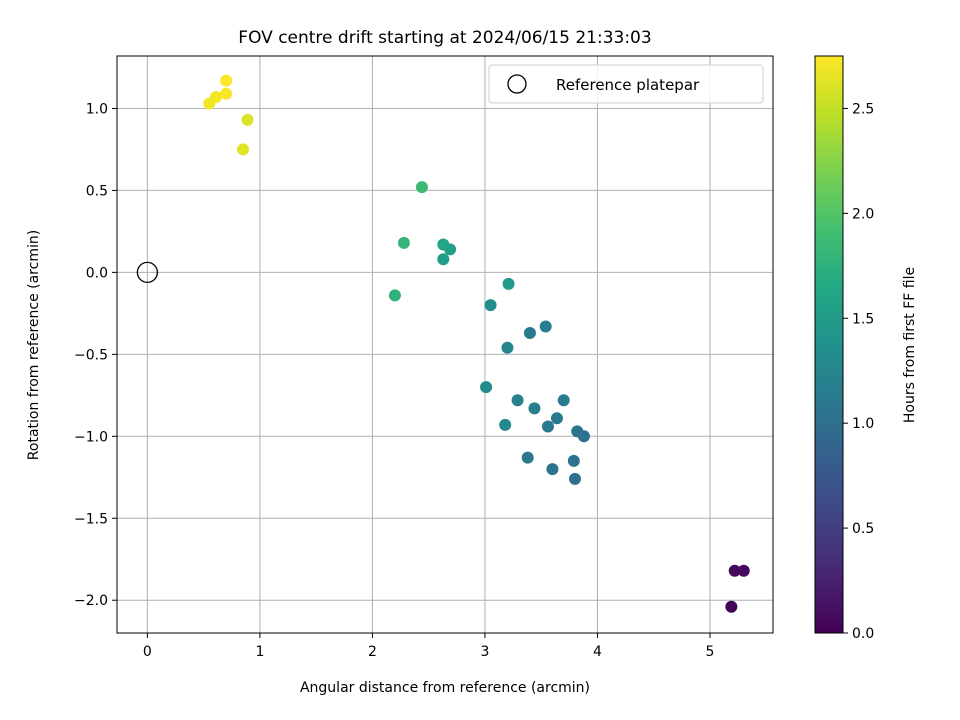 Image resolution: width=960 pixels, height=720 pixels. Describe the element at coordinates (91, 437) in the screenshot. I see `y-tick-label: −1.0` at that location.